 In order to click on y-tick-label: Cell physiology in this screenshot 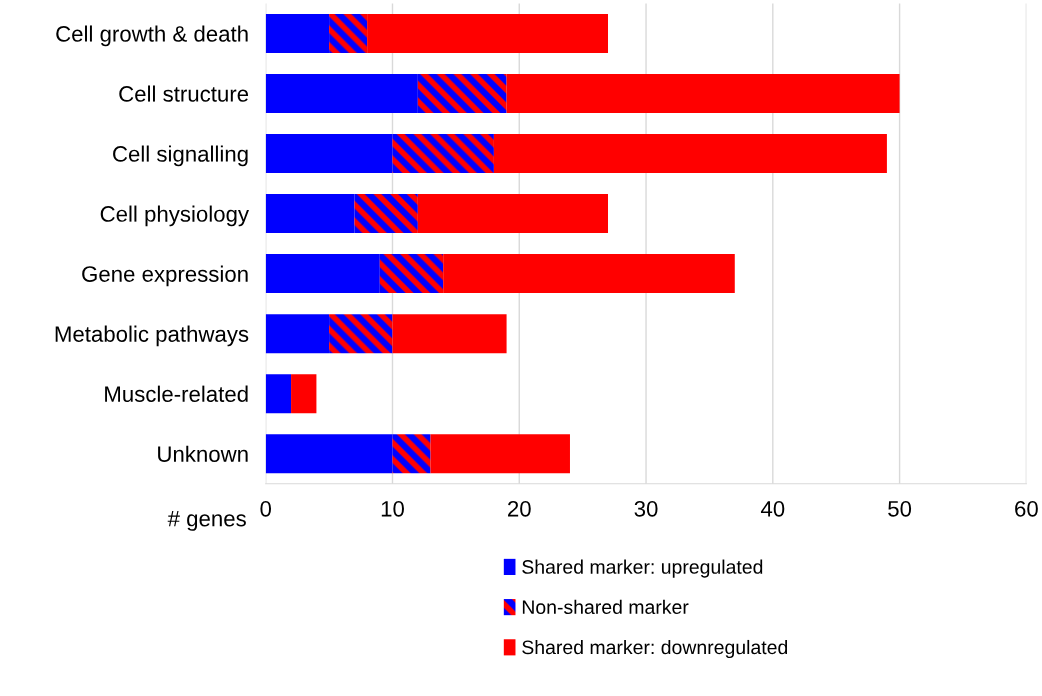, I will do `click(175, 216)`.